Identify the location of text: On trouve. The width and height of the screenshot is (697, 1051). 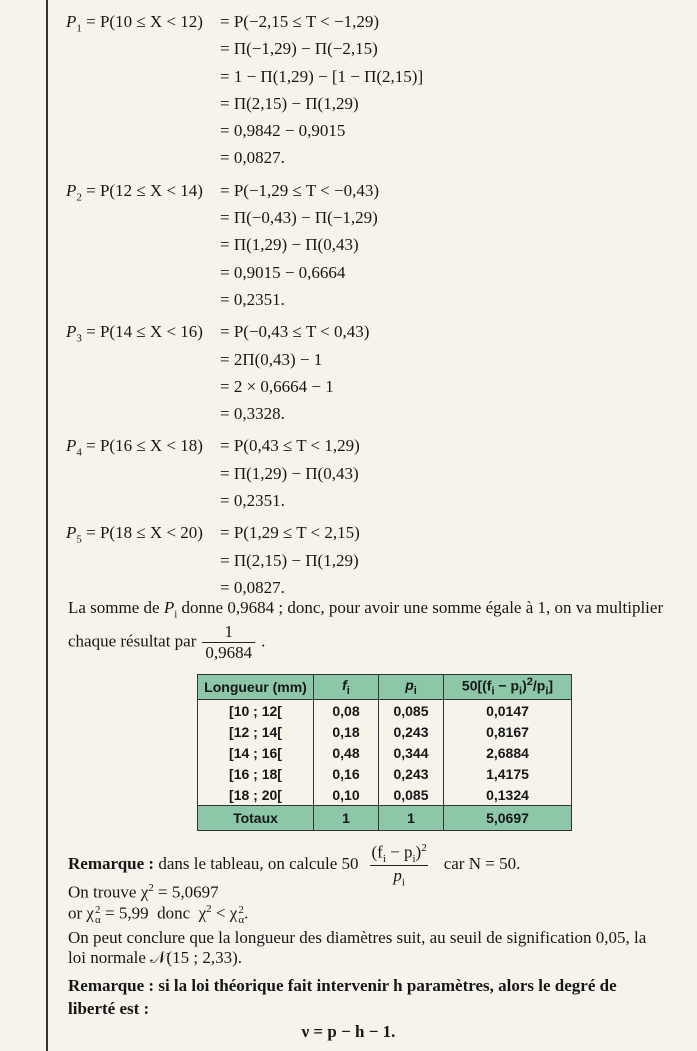
(104, 892).